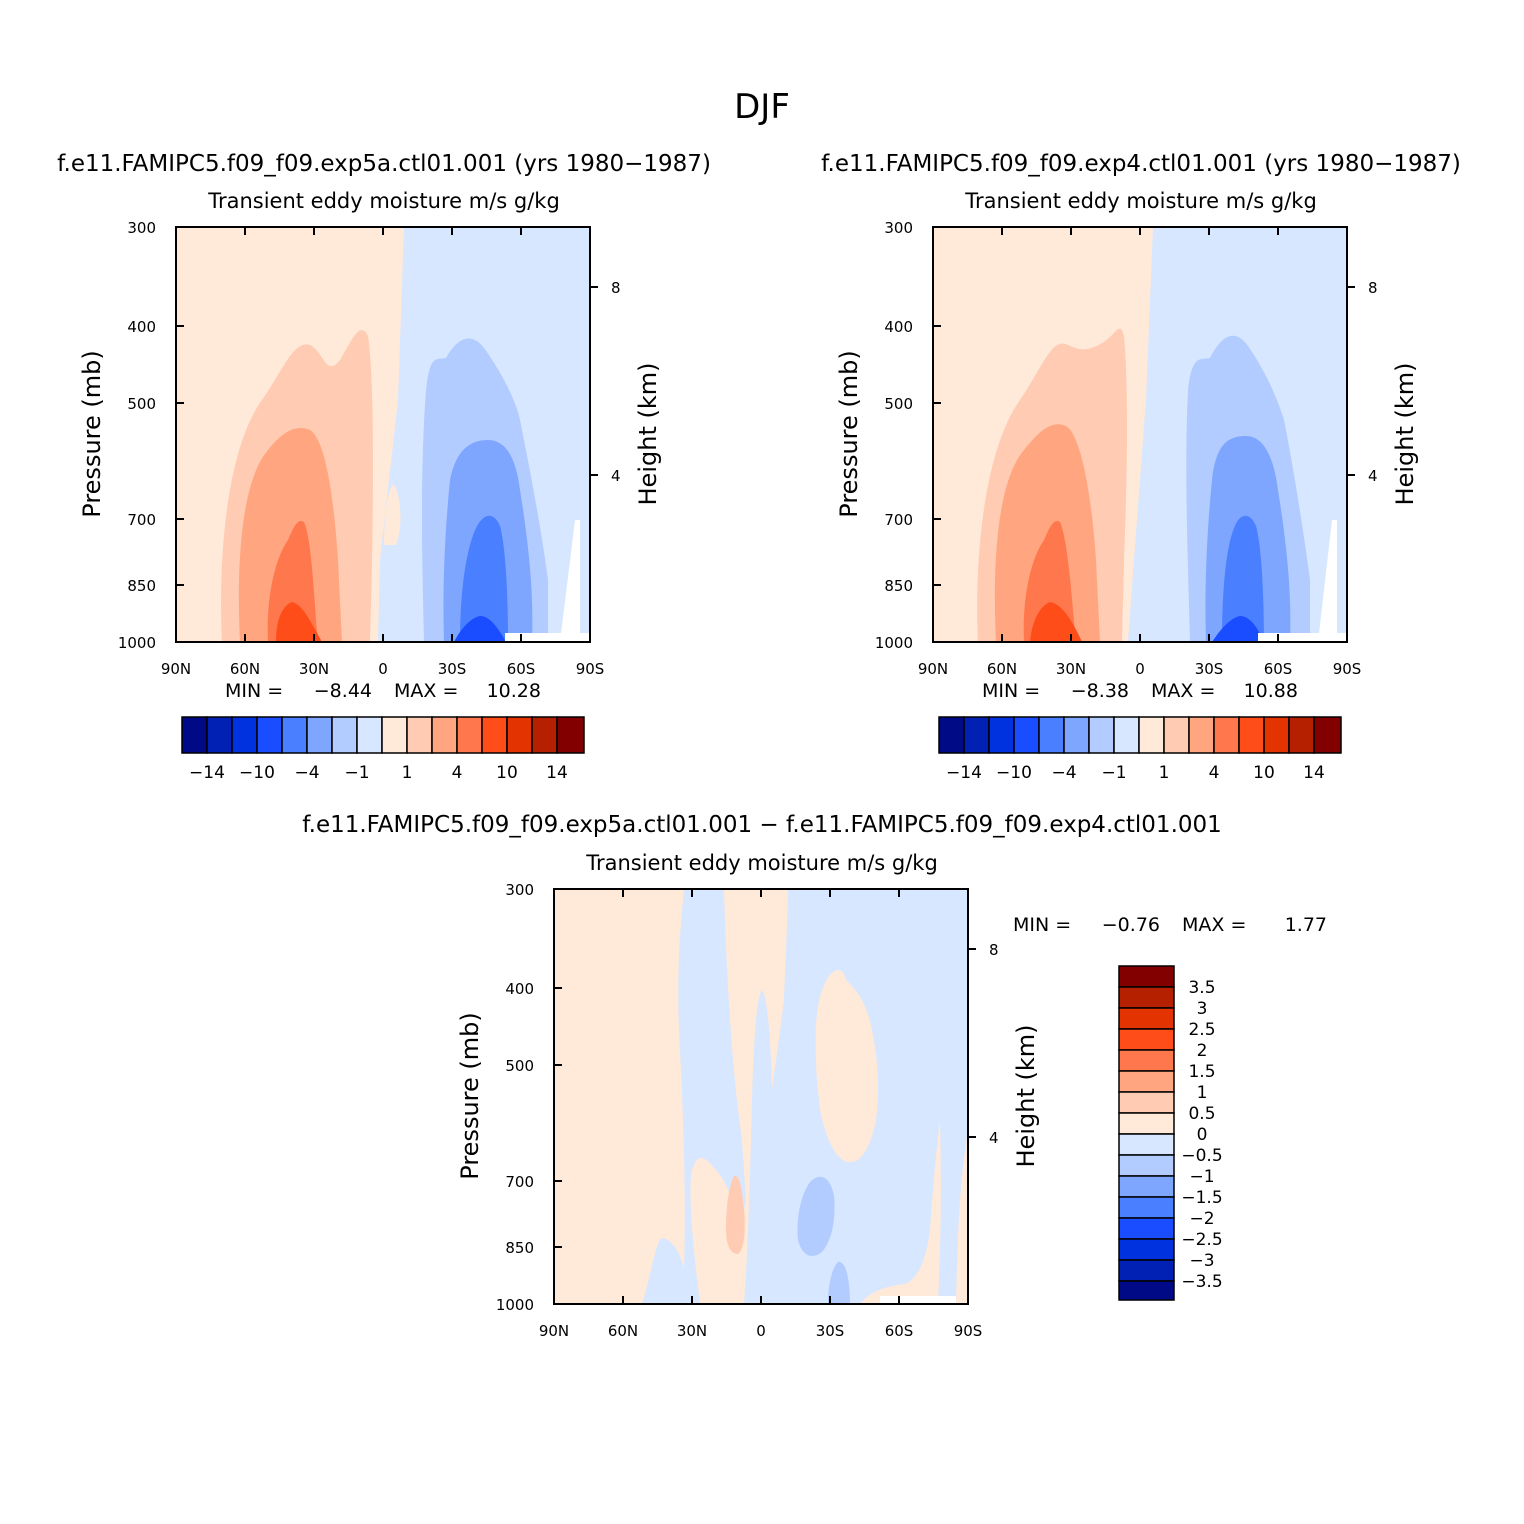  Describe the element at coordinates (1201, 1282) in the screenshot. I see `colorbar-label: −3.5` at that location.